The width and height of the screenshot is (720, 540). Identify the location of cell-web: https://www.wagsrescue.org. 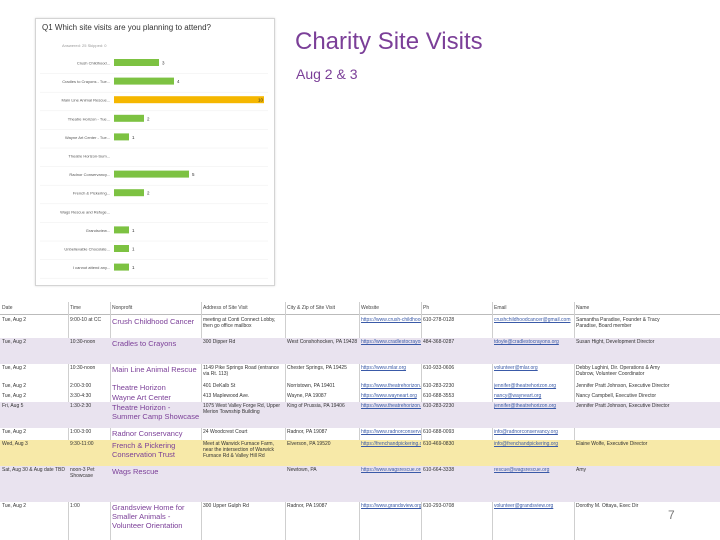
(391, 470).